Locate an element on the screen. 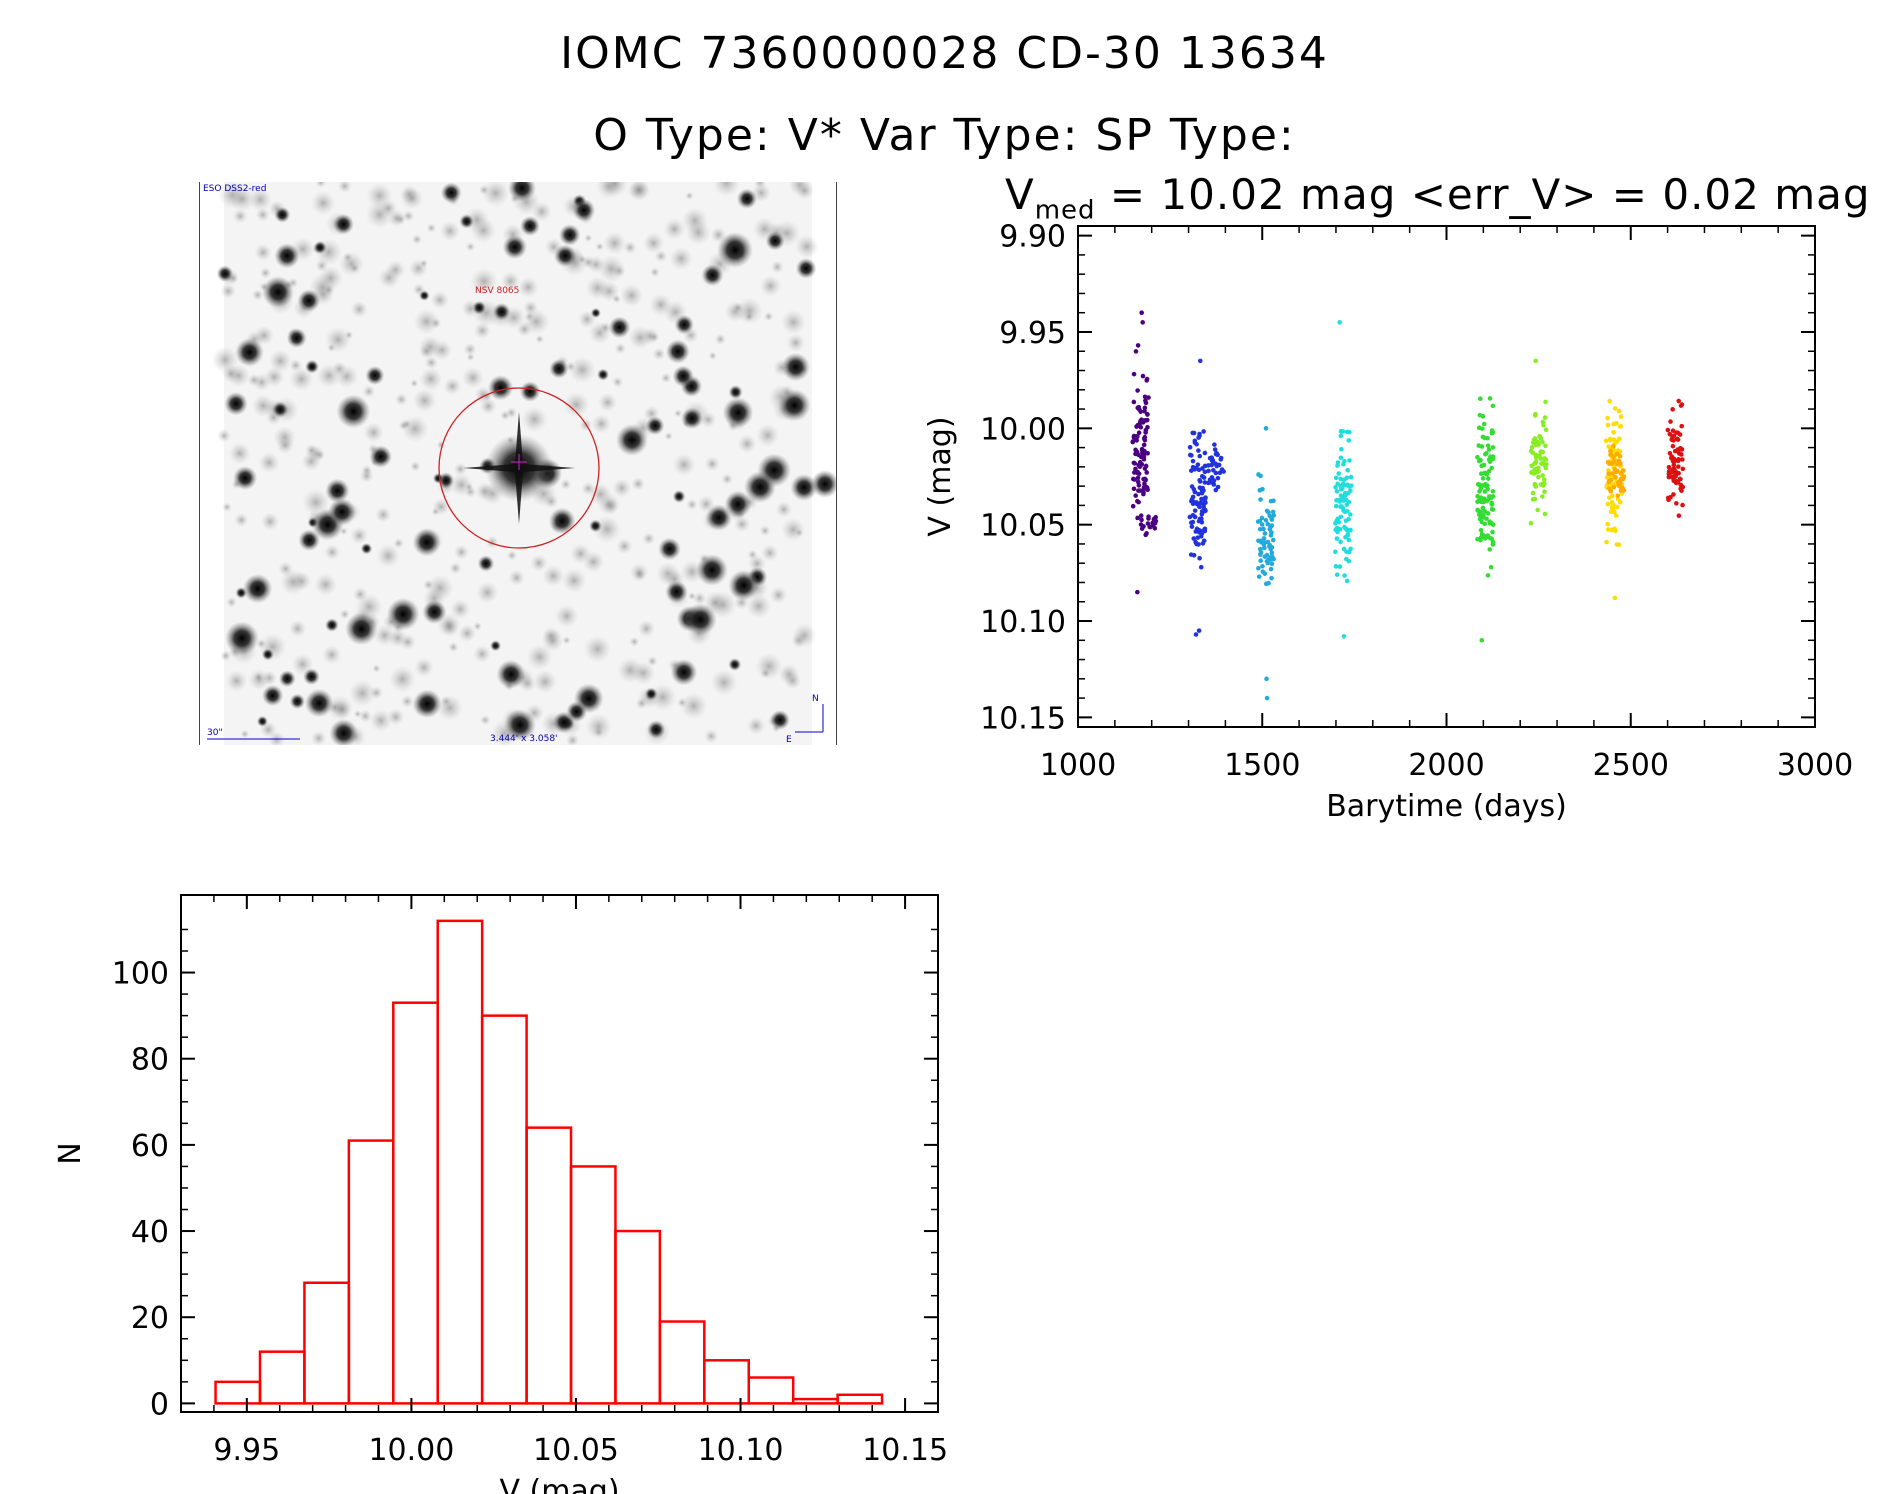  histogram-bar is located at coordinates (327, 1343).